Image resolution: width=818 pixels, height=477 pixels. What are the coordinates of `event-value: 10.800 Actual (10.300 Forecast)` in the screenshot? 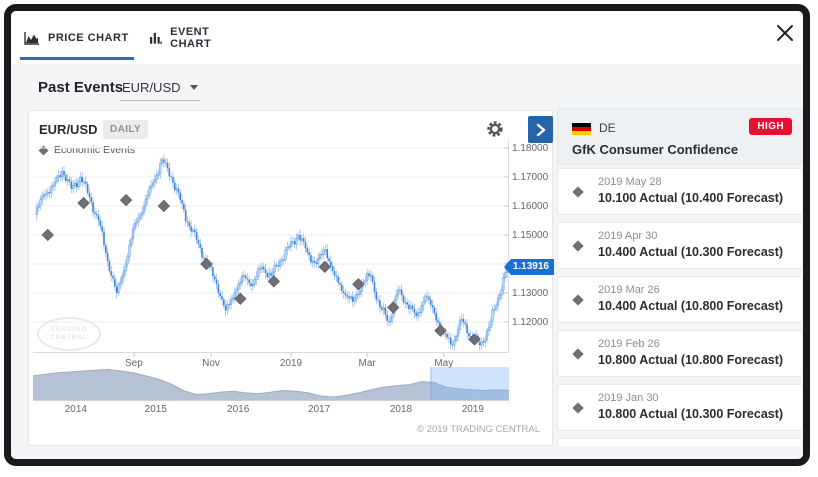 It's located at (691, 414).